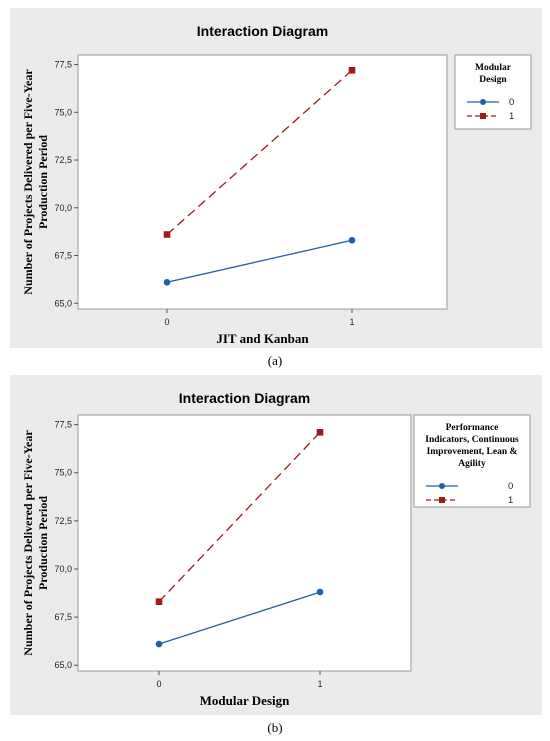 The width and height of the screenshot is (550, 741). Describe the element at coordinates (275, 727) in the screenshot. I see `caption-b: (b)` at that location.